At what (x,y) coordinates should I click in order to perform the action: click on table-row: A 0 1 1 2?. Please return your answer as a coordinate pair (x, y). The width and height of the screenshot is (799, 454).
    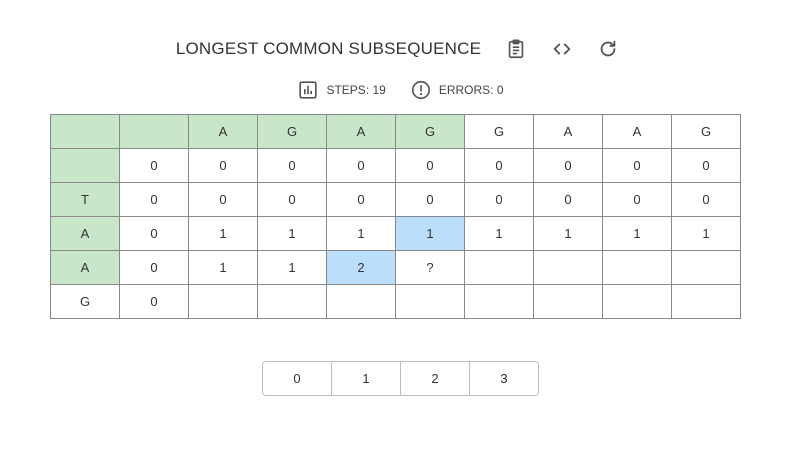
    Looking at the image, I should click on (395, 267).